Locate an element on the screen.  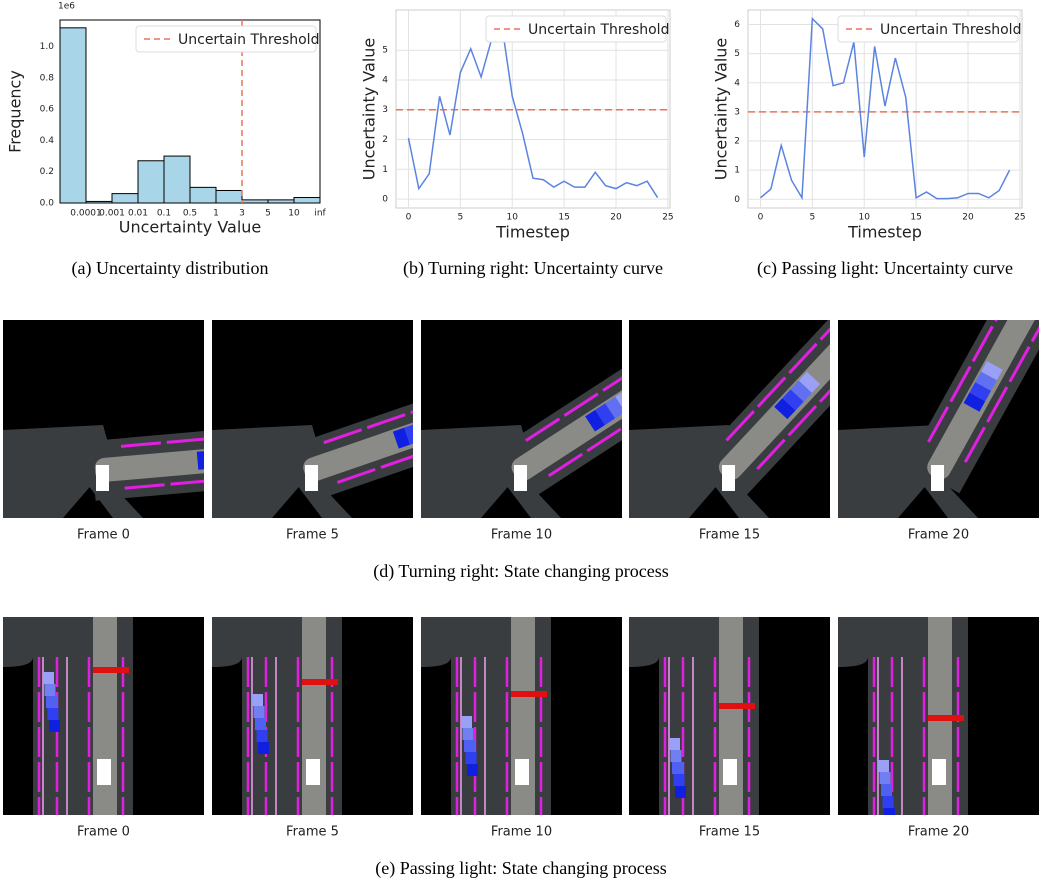
x-tick-label: 0.5 is located at coordinates (190, 214).